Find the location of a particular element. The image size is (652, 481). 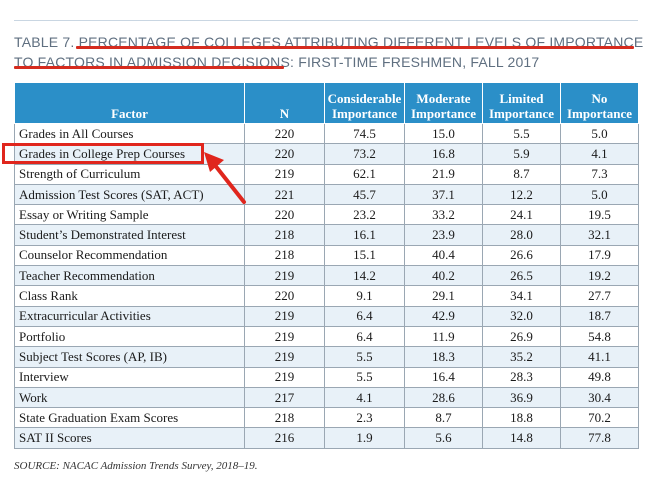

table-row: Work 217 4.1 28.6 36.9 30.4 is located at coordinates (326, 397).